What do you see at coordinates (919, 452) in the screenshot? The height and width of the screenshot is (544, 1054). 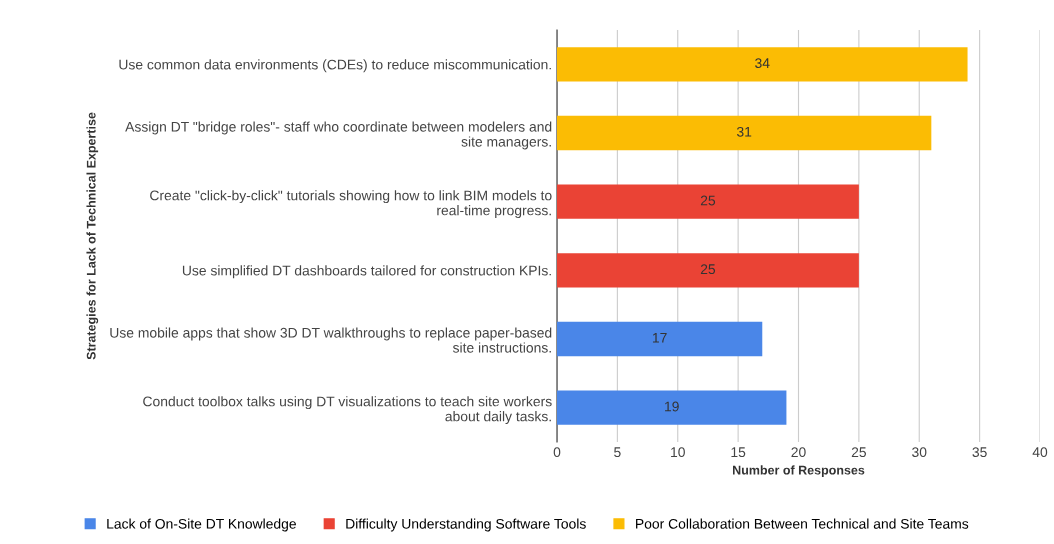 I see `x-tick-label: 30` at bounding box center [919, 452].